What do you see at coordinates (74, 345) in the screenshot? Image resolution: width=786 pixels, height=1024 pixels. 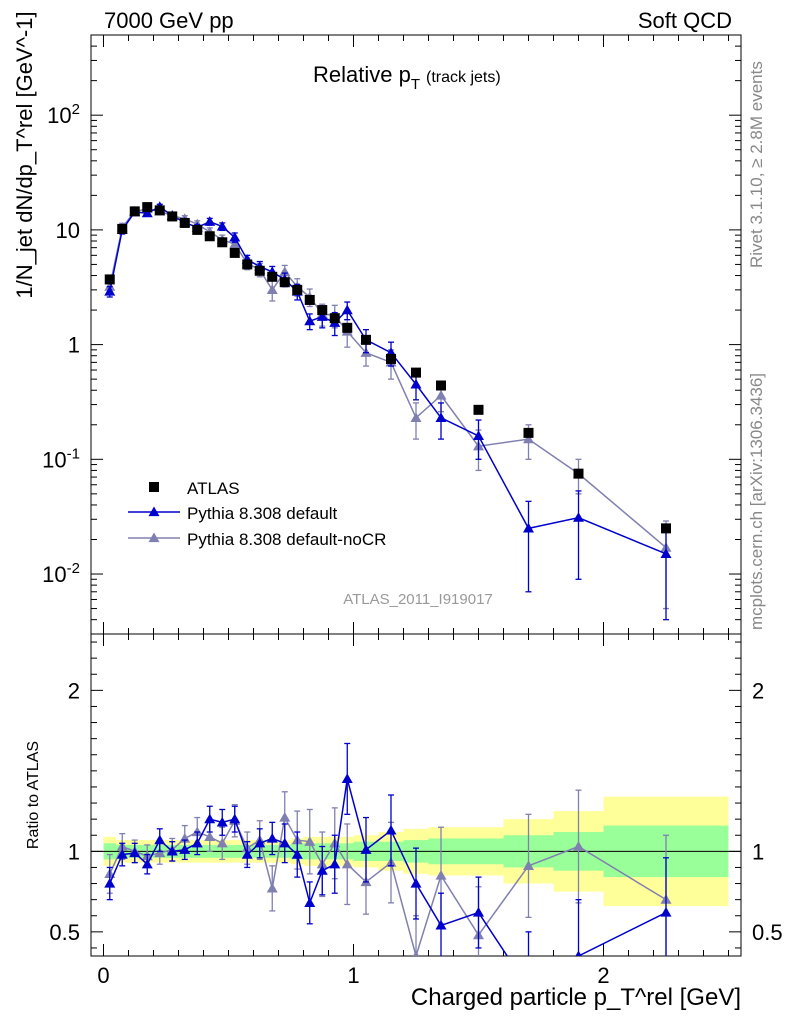 I see `y-tick-label: 1` at bounding box center [74, 345].